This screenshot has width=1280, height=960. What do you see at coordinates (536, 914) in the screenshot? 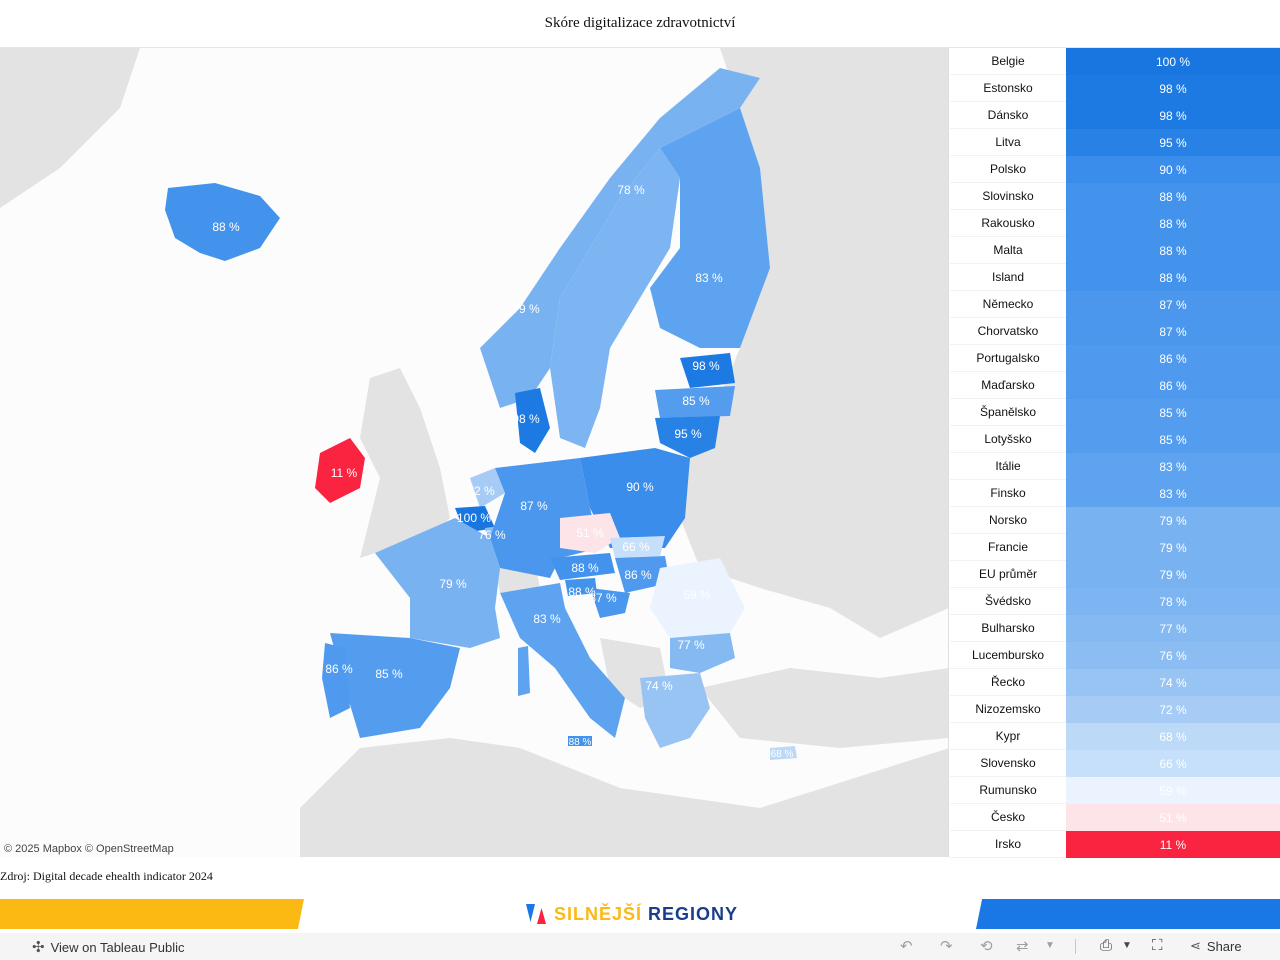
I see `arrows-logo-icon` at bounding box center [536, 914].